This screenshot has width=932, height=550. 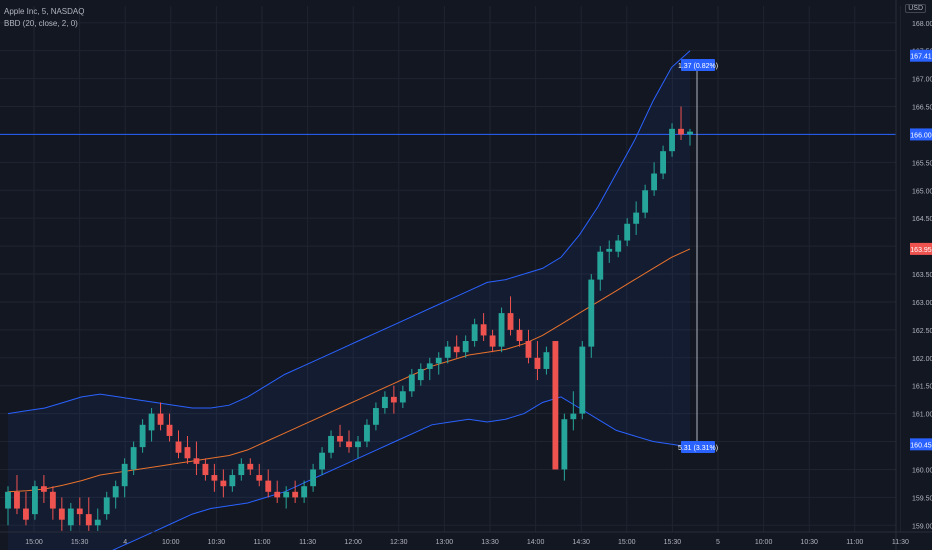 What do you see at coordinates (922, 359) in the screenshot?
I see `price-tick-label: 162.00` at bounding box center [922, 359].